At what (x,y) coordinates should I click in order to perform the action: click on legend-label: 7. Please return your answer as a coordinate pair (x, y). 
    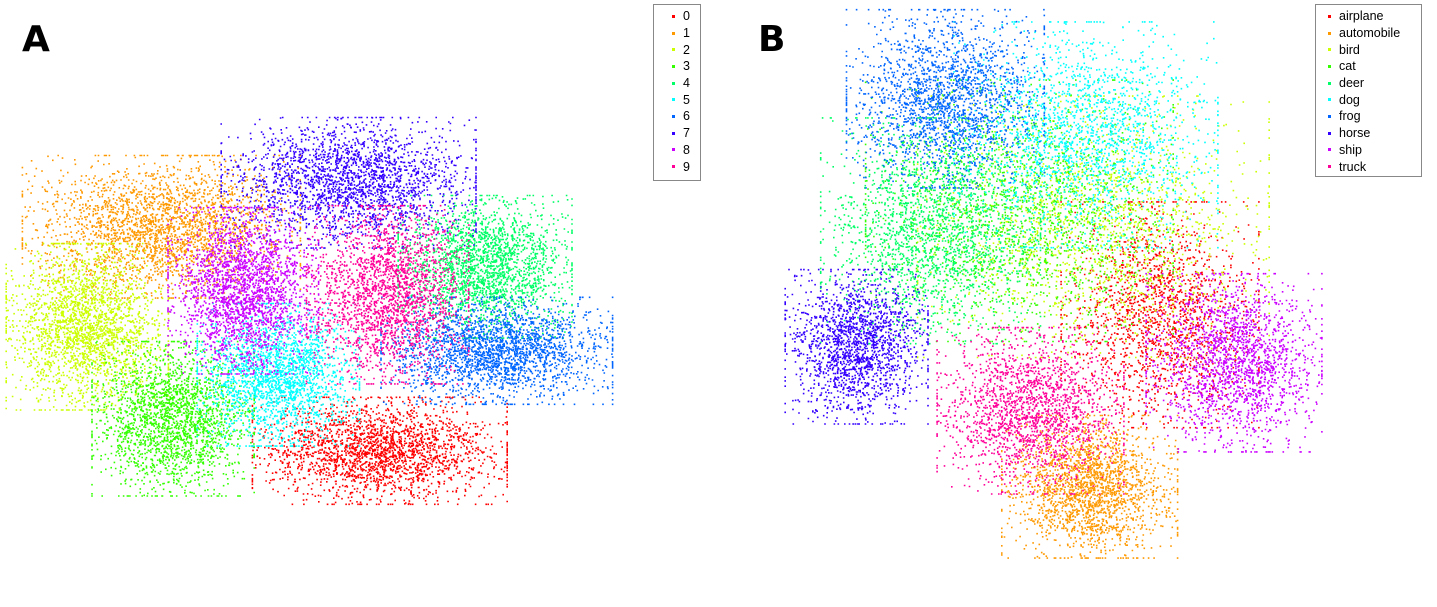
    Looking at the image, I should click on (686, 133).